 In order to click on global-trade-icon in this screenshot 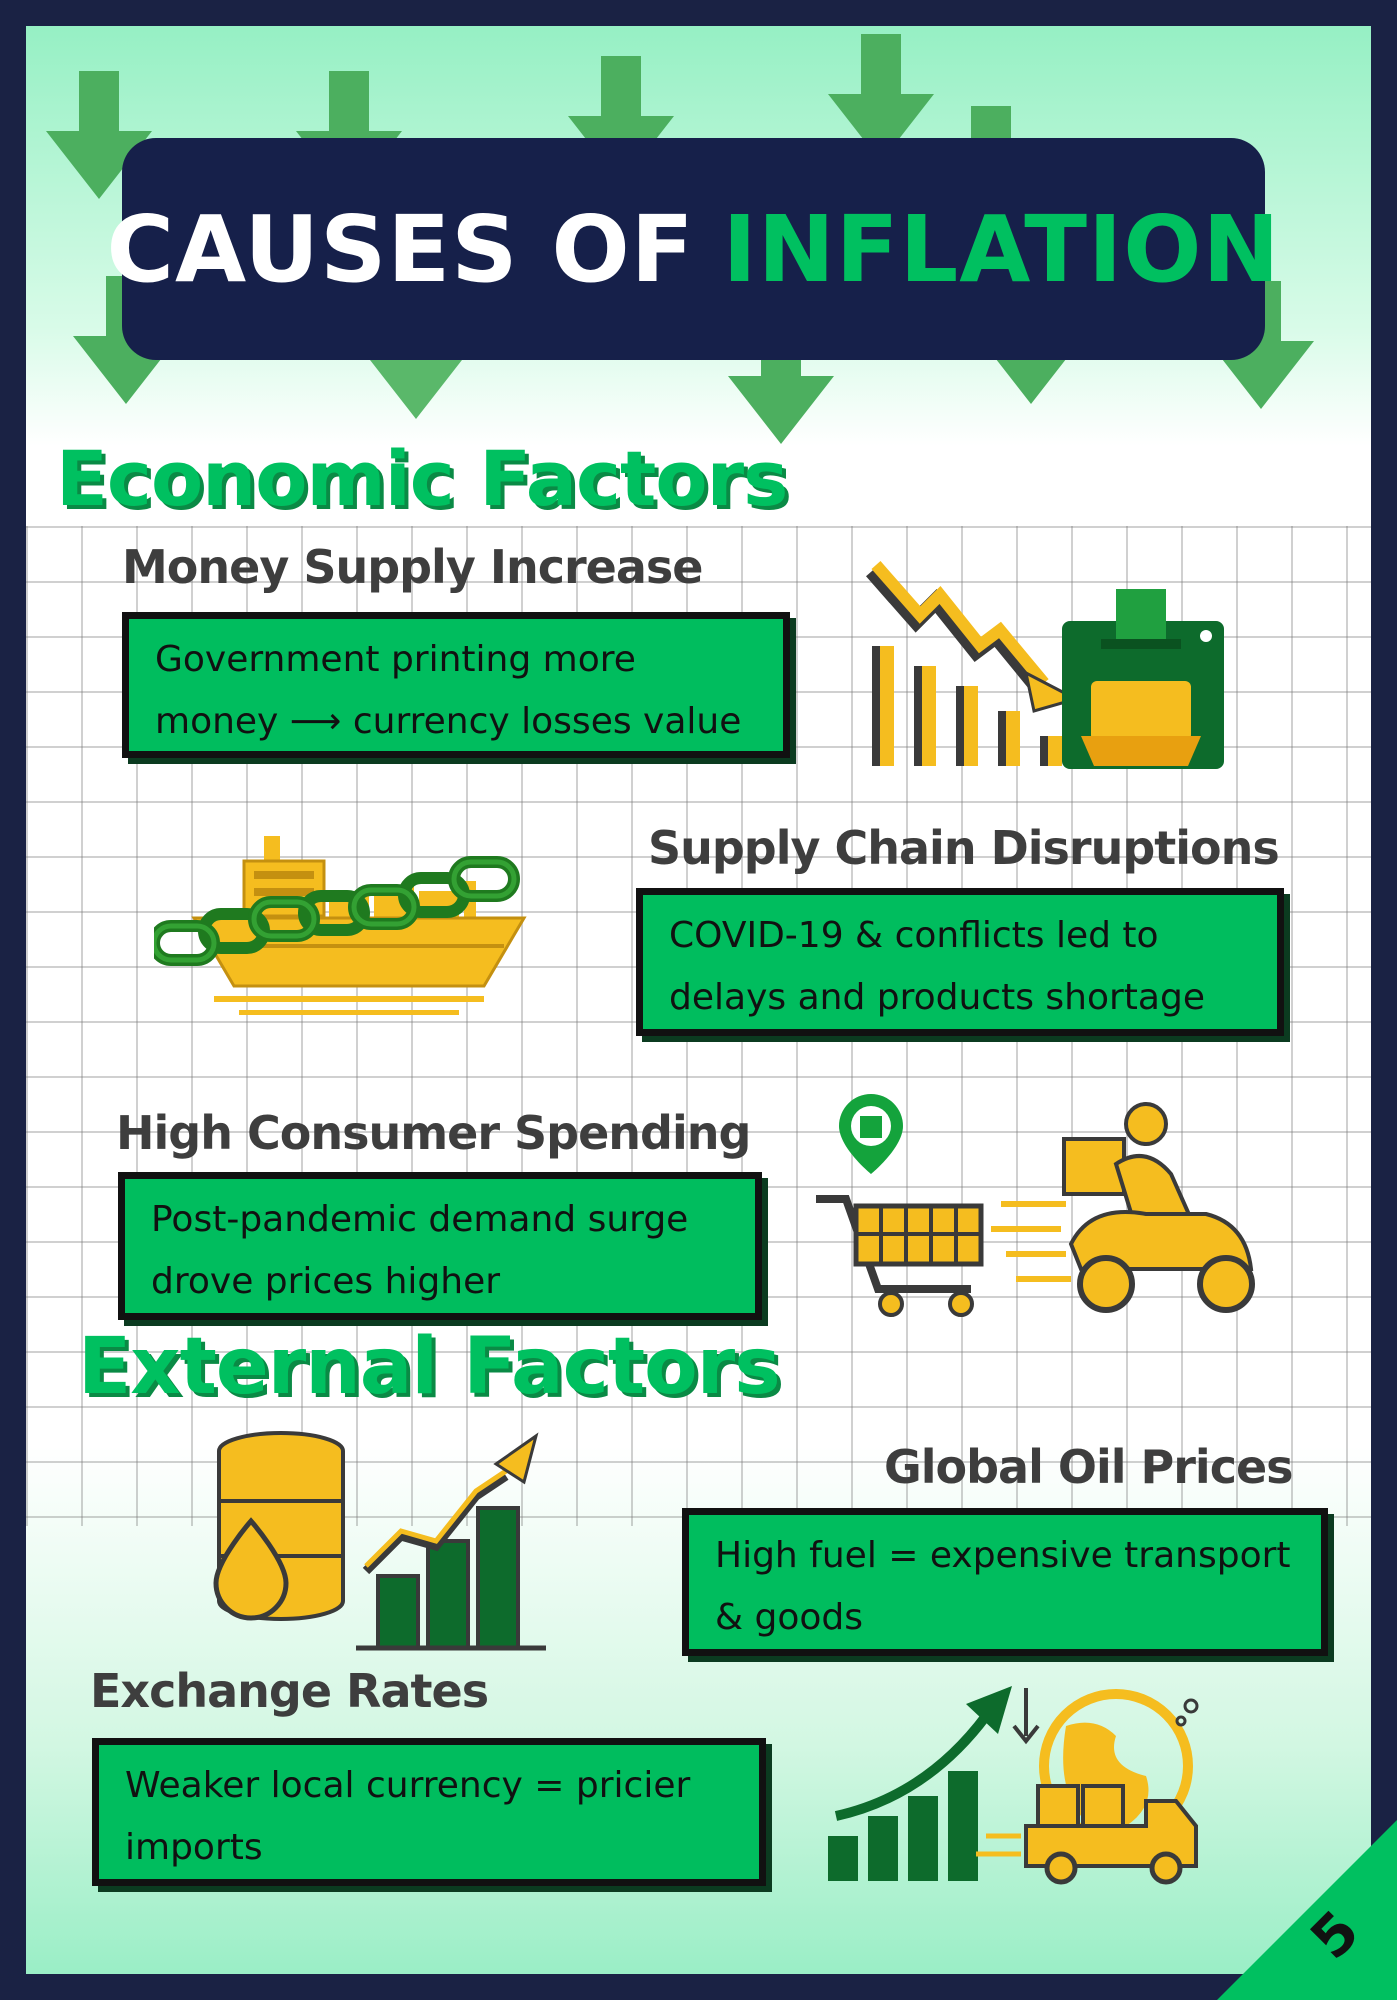, I will do `click(1013, 1785)`.